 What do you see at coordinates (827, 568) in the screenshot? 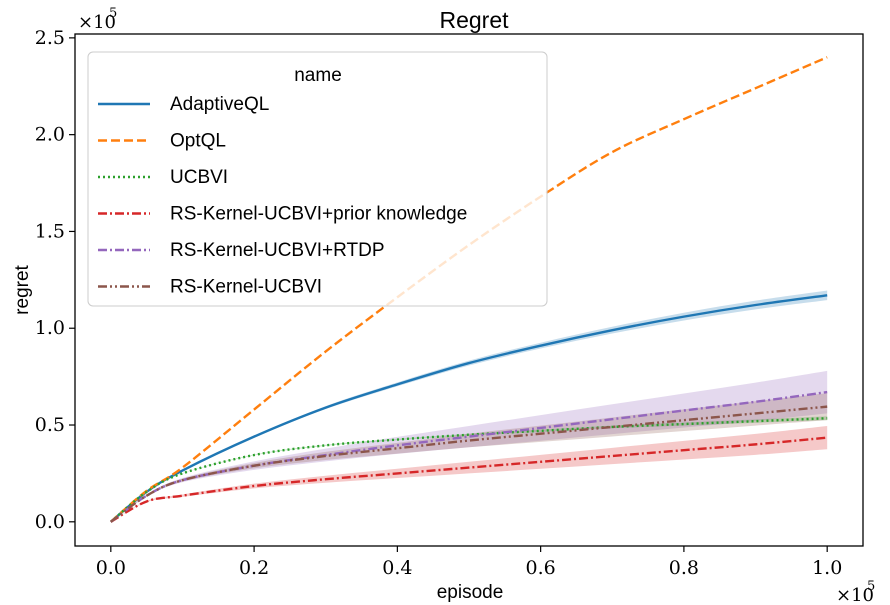
I see `x-tick-label: 1.0` at bounding box center [827, 568].